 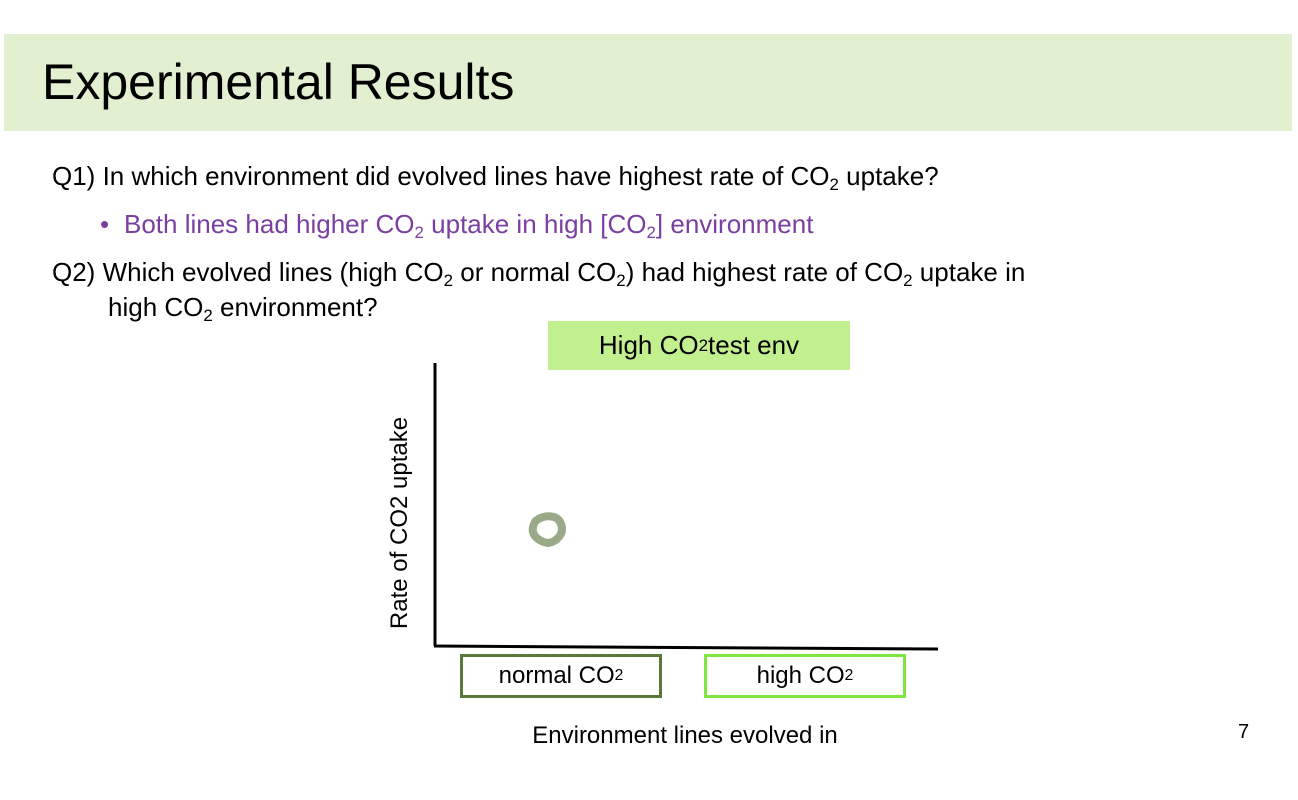 What do you see at coordinates (248, 272) in the screenshot?
I see `q2-text-1: Q2) Which evolved lines (high CO` at bounding box center [248, 272].